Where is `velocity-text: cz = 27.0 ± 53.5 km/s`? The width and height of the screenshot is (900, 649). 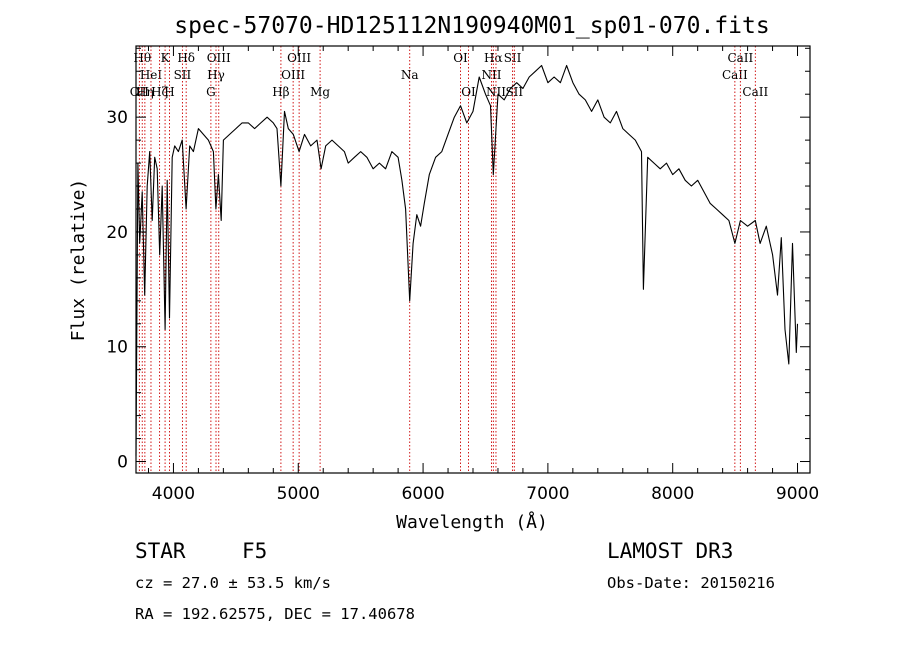
velocity-text: cz = 27.0 ± 53.5 km/s is located at coordinates (233, 583).